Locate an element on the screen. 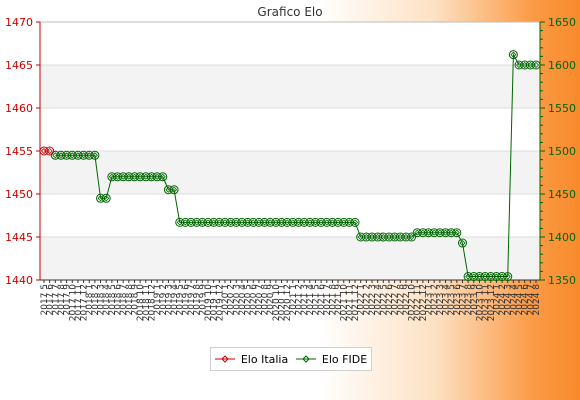 This screenshot has width=580, height=400. legend-label-elo-italia: Elo Italia is located at coordinates (264, 359).